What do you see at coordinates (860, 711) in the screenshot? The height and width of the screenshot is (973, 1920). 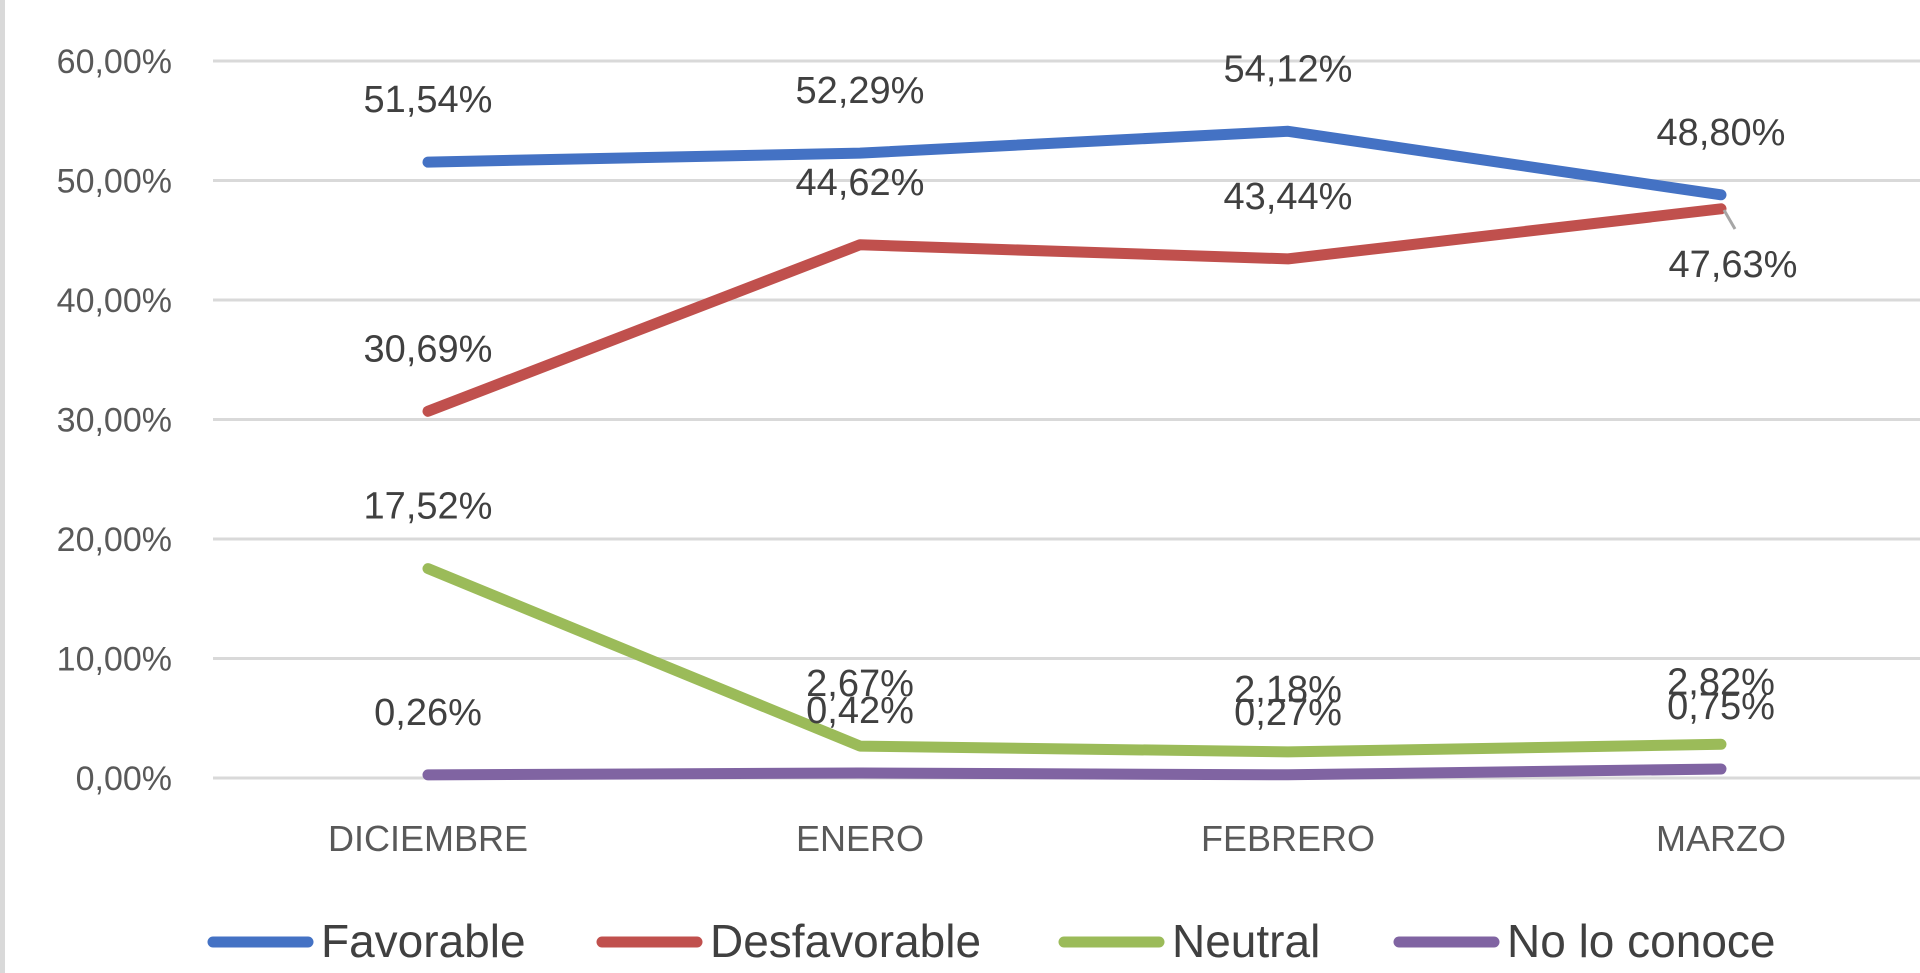 I see `data-label: 0,42%` at bounding box center [860, 711].